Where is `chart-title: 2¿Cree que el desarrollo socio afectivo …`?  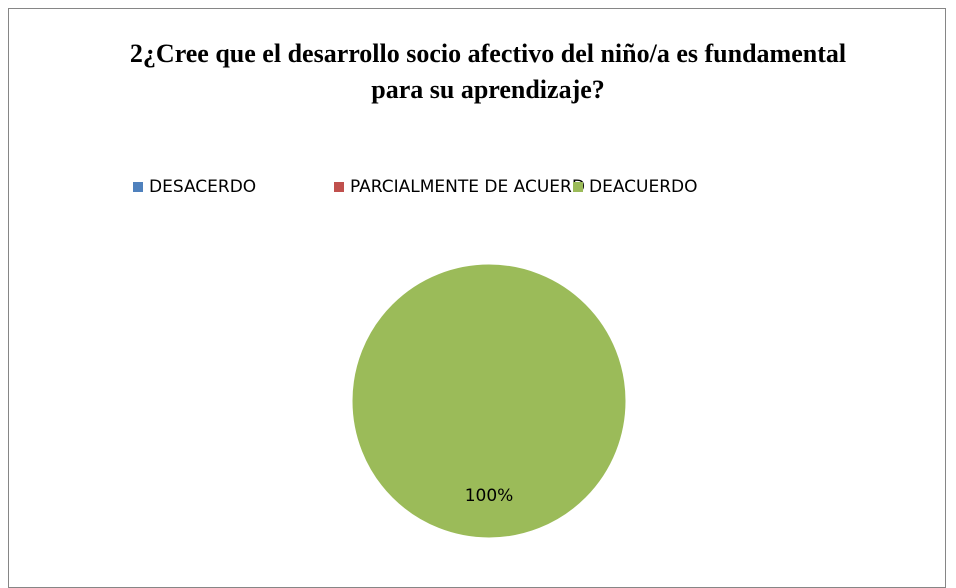
chart-title: 2¿Cree que el desarrollo socio afectivo … is located at coordinates (488, 71).